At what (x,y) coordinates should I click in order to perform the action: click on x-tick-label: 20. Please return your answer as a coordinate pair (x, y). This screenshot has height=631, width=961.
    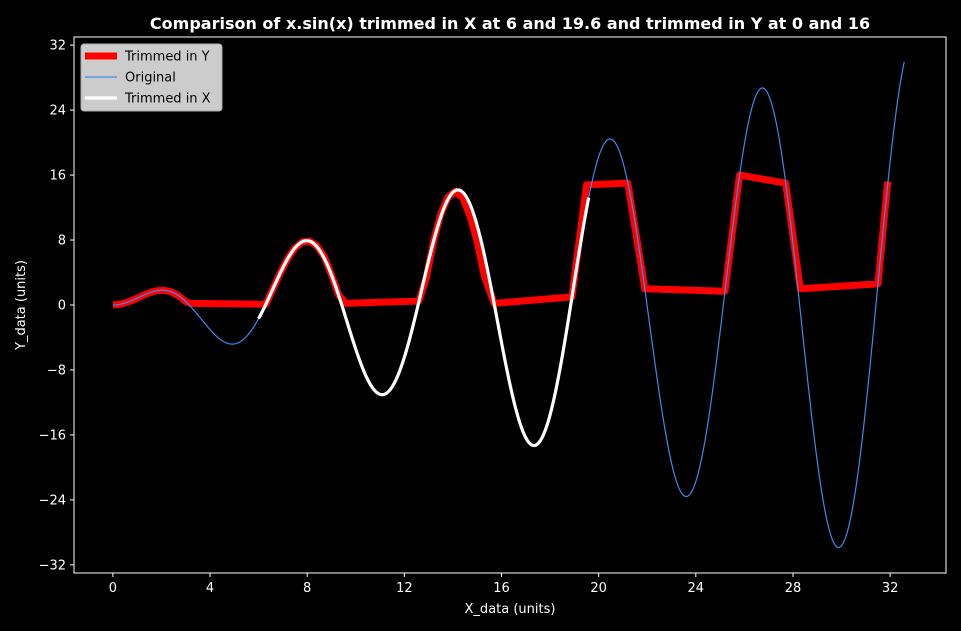
    Looking at the image, I should click on (598, 588).